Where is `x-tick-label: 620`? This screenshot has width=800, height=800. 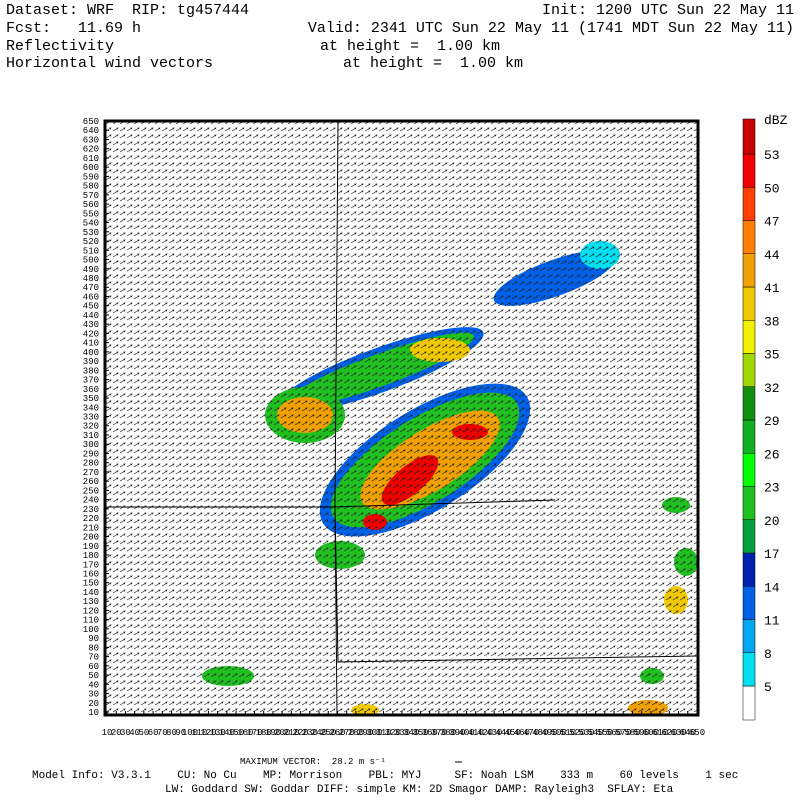 x-tick-label: 620 is located at coordinates (669, 733).